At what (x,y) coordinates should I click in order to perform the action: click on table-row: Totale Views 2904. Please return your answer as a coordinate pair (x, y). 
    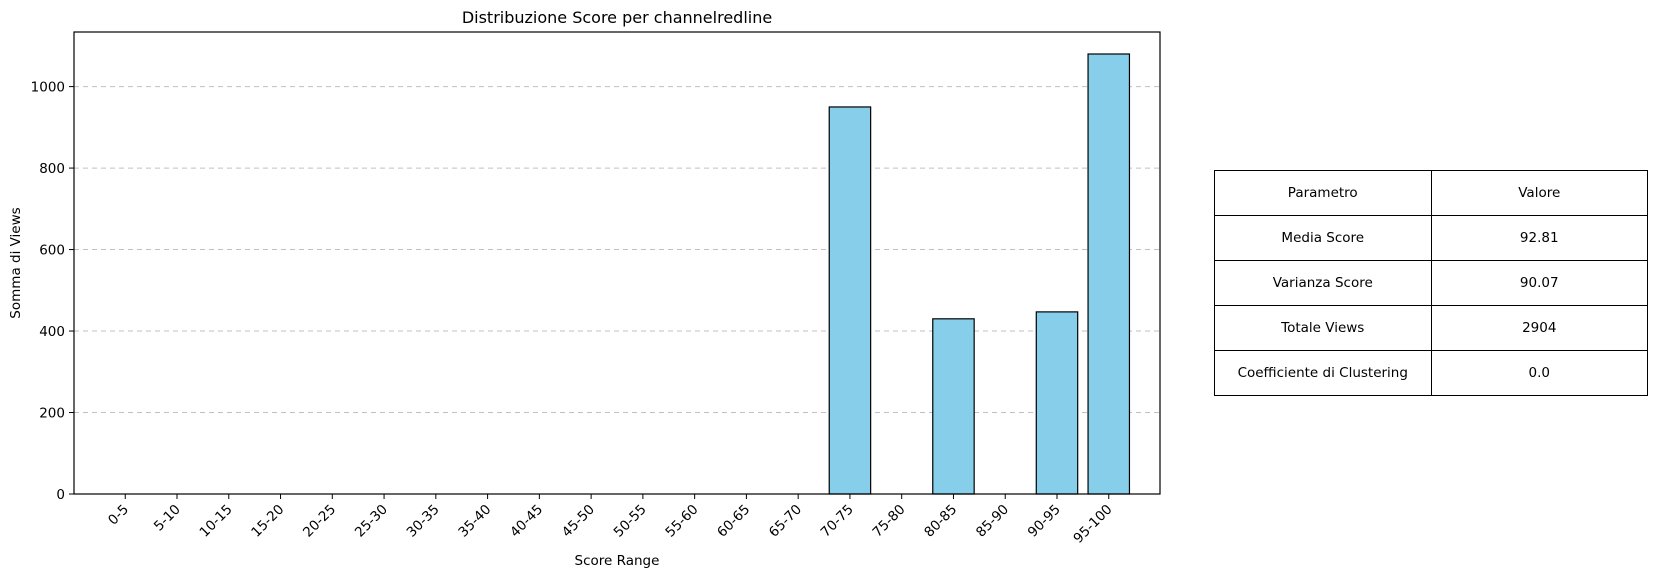
    Looking at the image, I should click on (1431, 328).